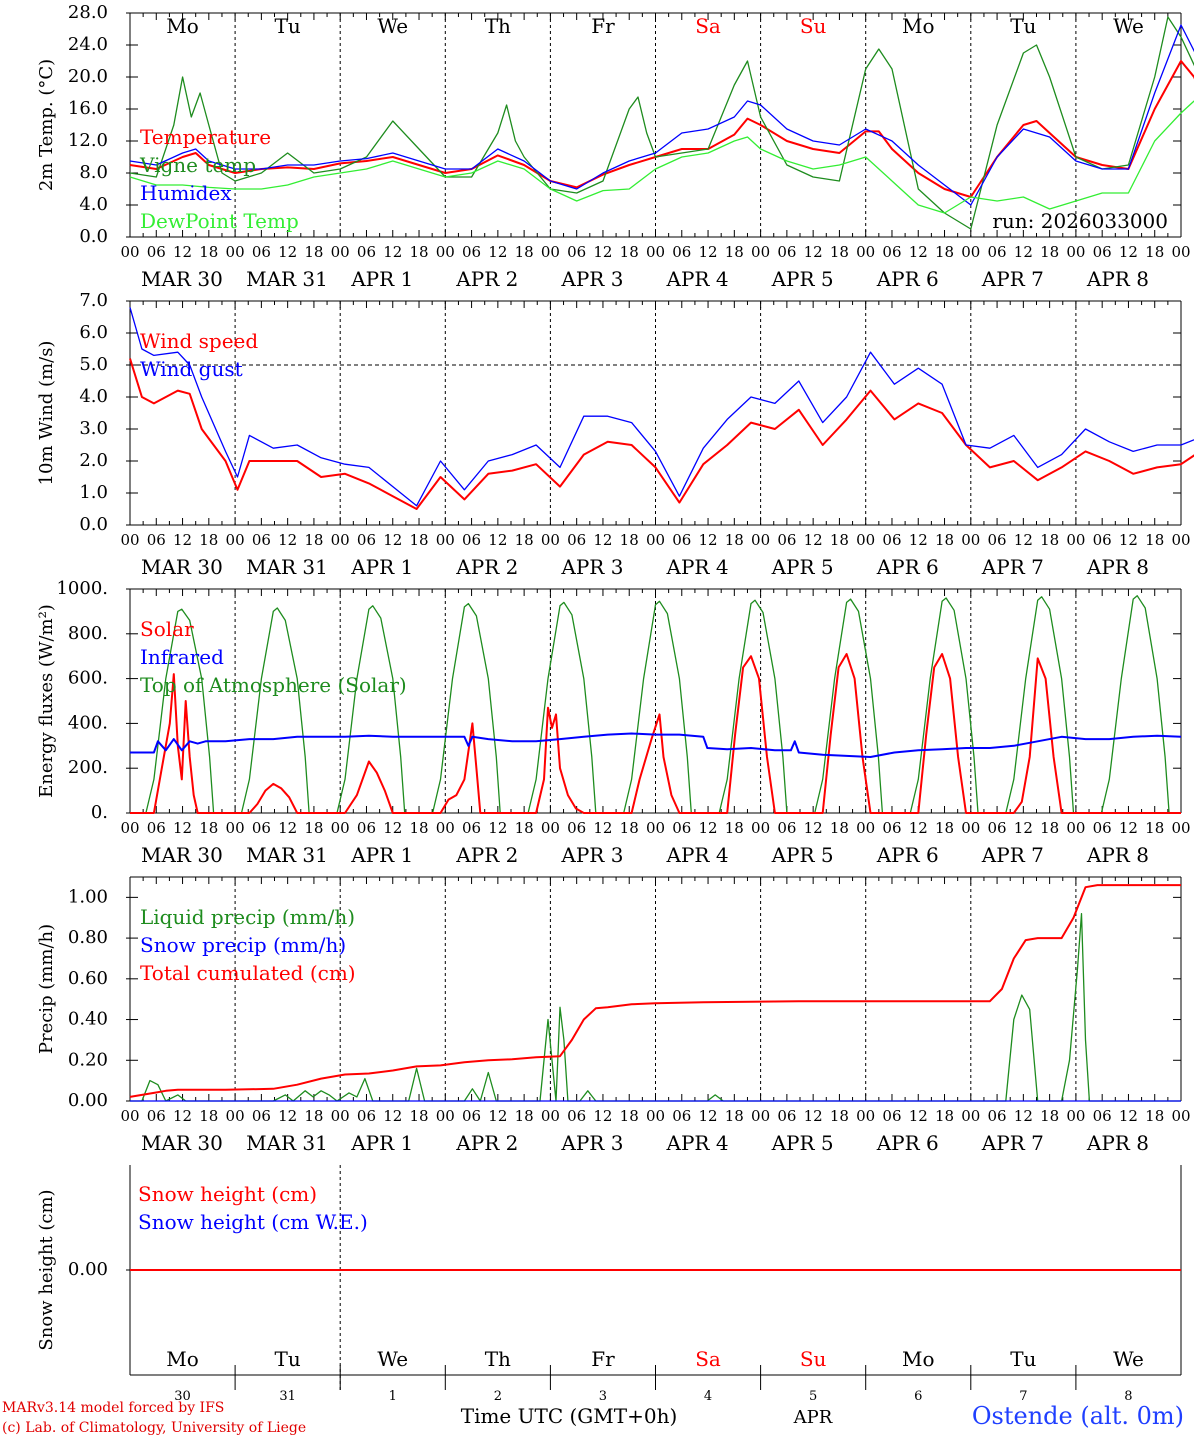  I want to click on weekday-label: Tu, so click(1023, 26).